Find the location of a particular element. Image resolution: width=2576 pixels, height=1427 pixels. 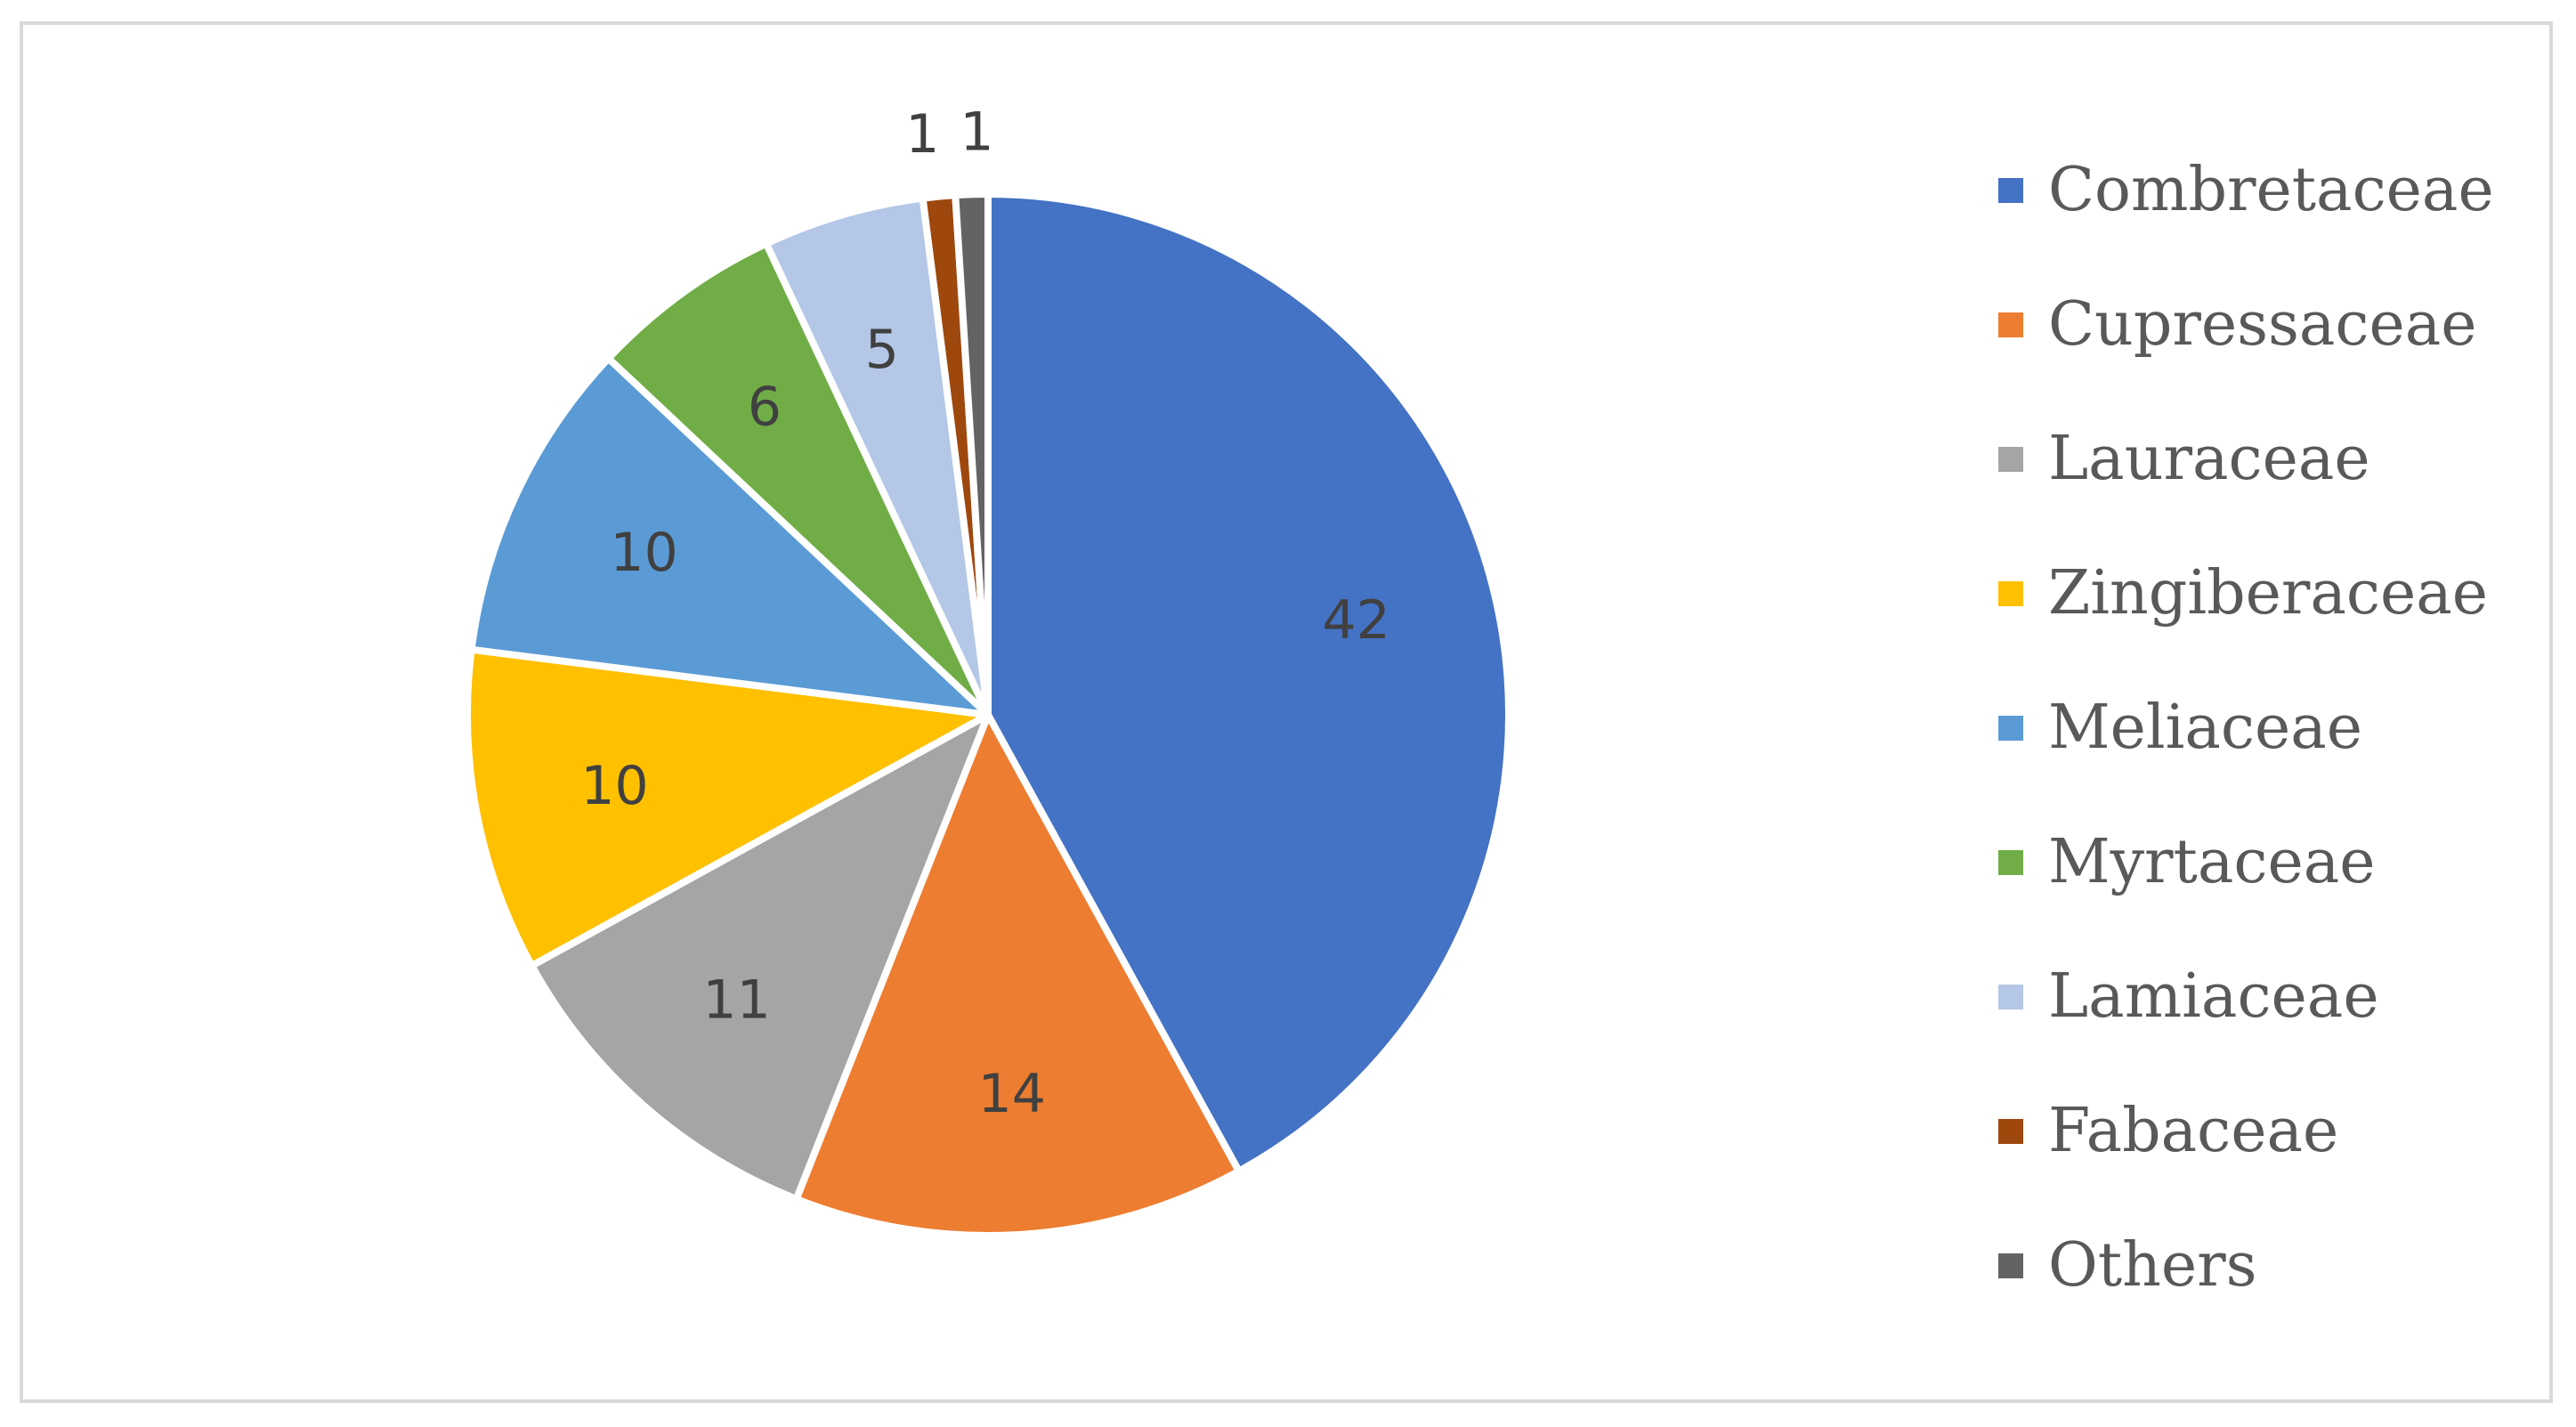

legend-item-meliaceae: Meliaceae is located at coordinates (2265, 728).